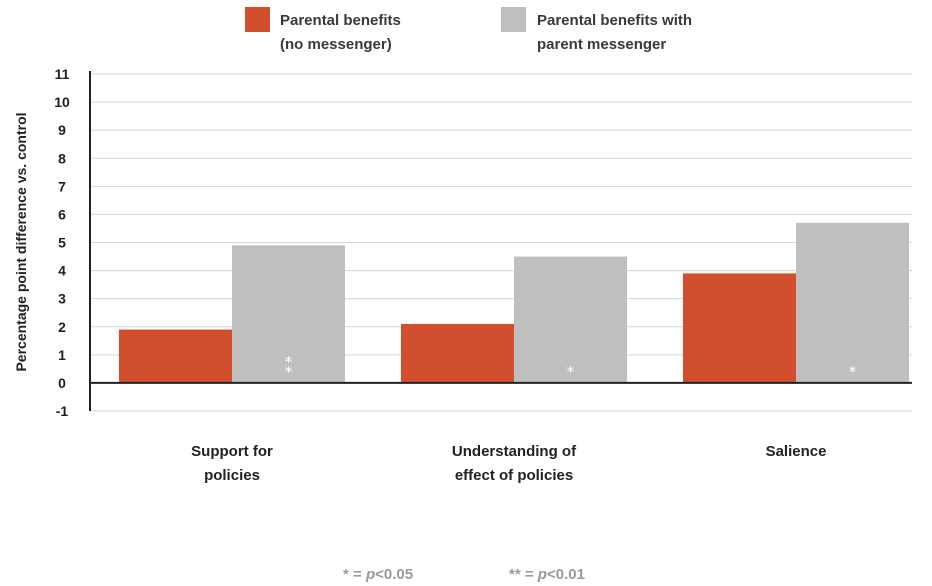  What do you see at coordinates (62, 102) in the screenshot?
I see `y-tick-label: 10` at bounding box center [62, 102].